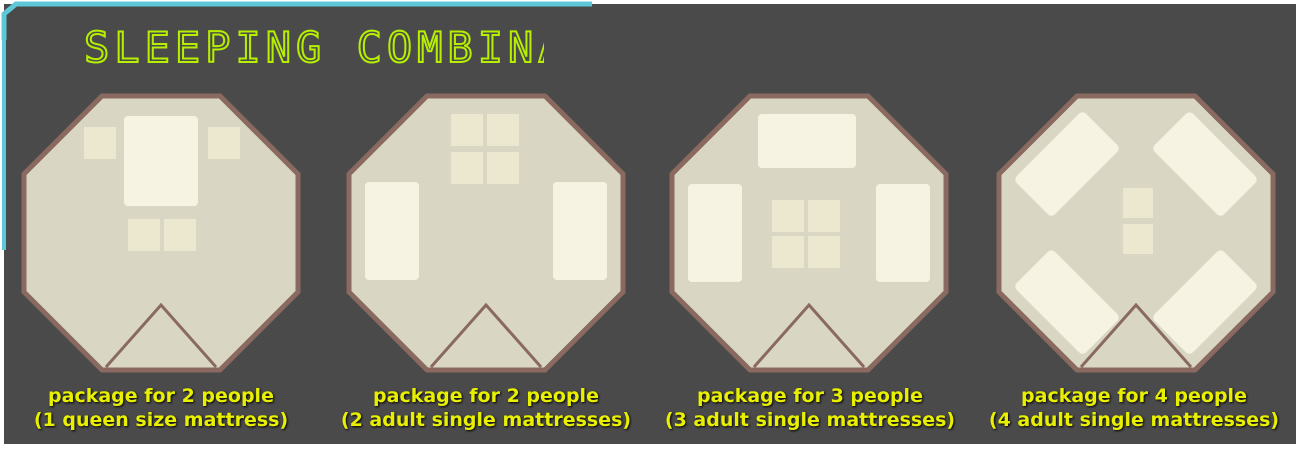  What do you see at coordinates (1134, 420) in the screenshot?
I see `package-subtitle: (4 adult single mattresses)` at bounding box center [1134, 420].